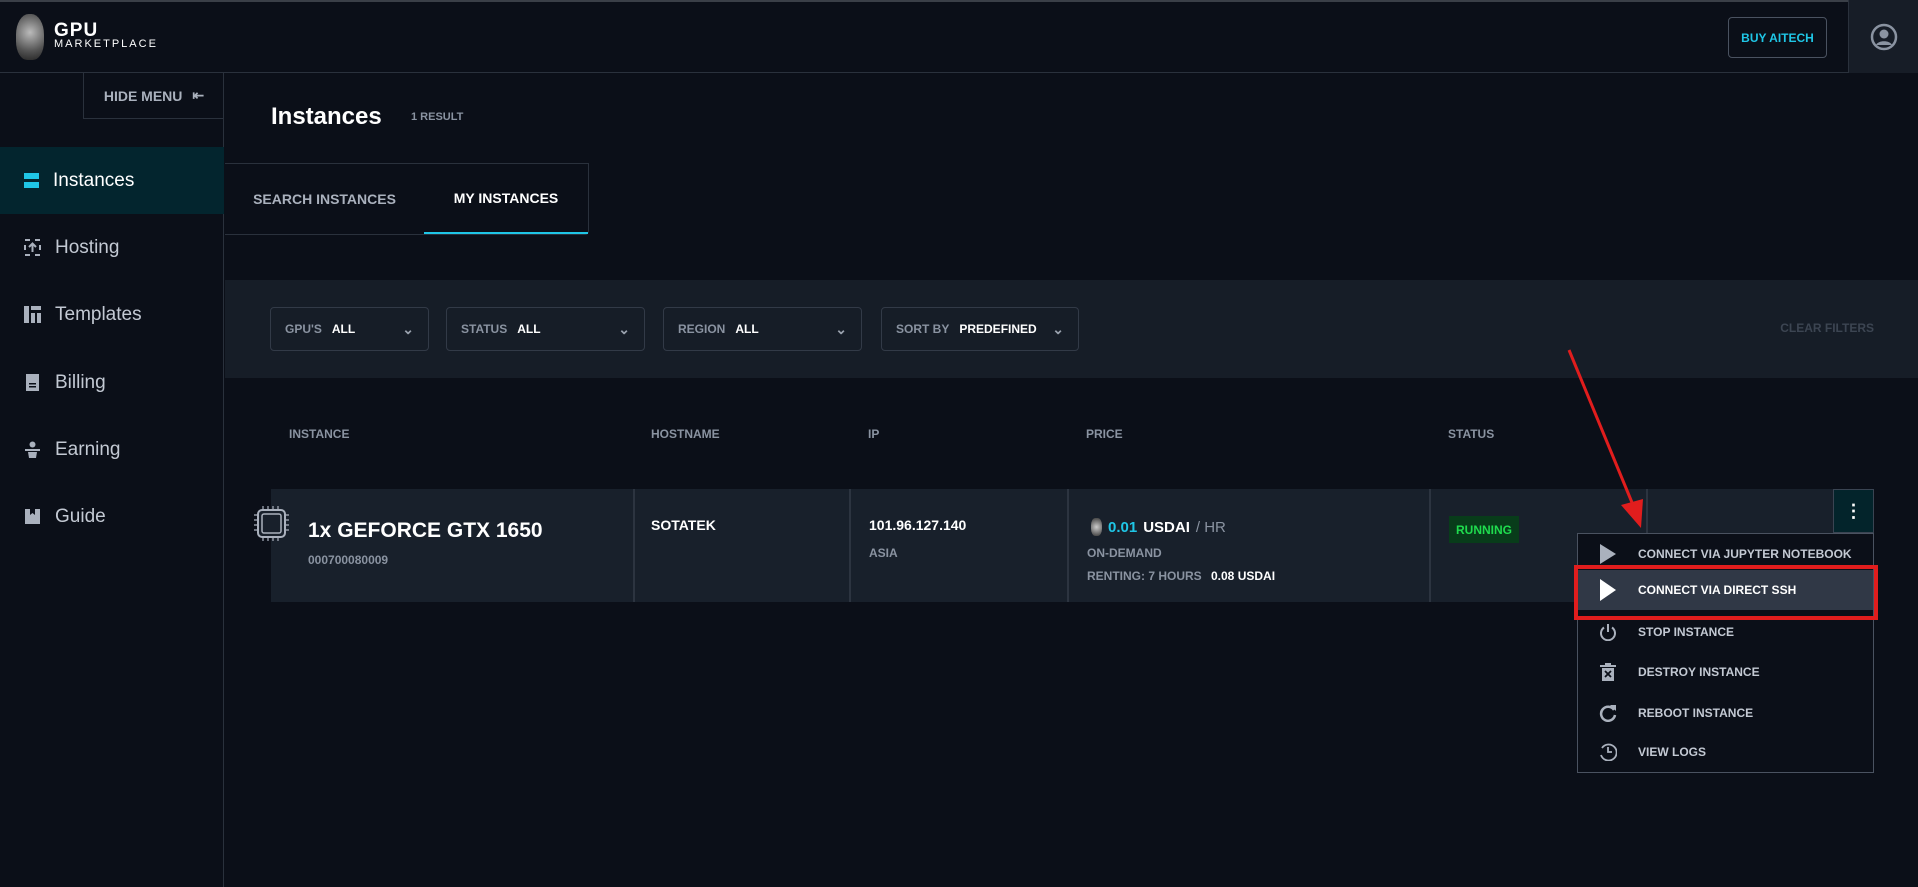 This screenshot has height=887, width=1918. What do you see at coordinates (1717, 590) in the screenshot?
I see `menu-label: CONNECT VIA DIRECT SSH` at bounding box center [1717, 590].